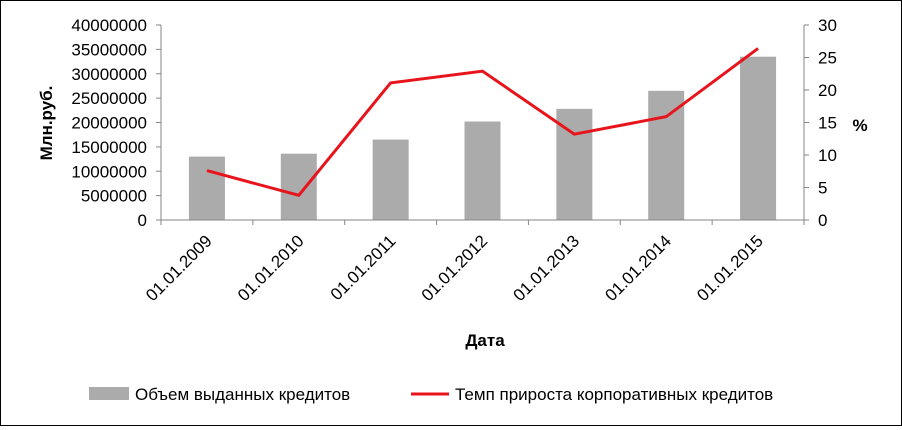  I want to click on y-tick-label: 5000000, so click(114, 196).